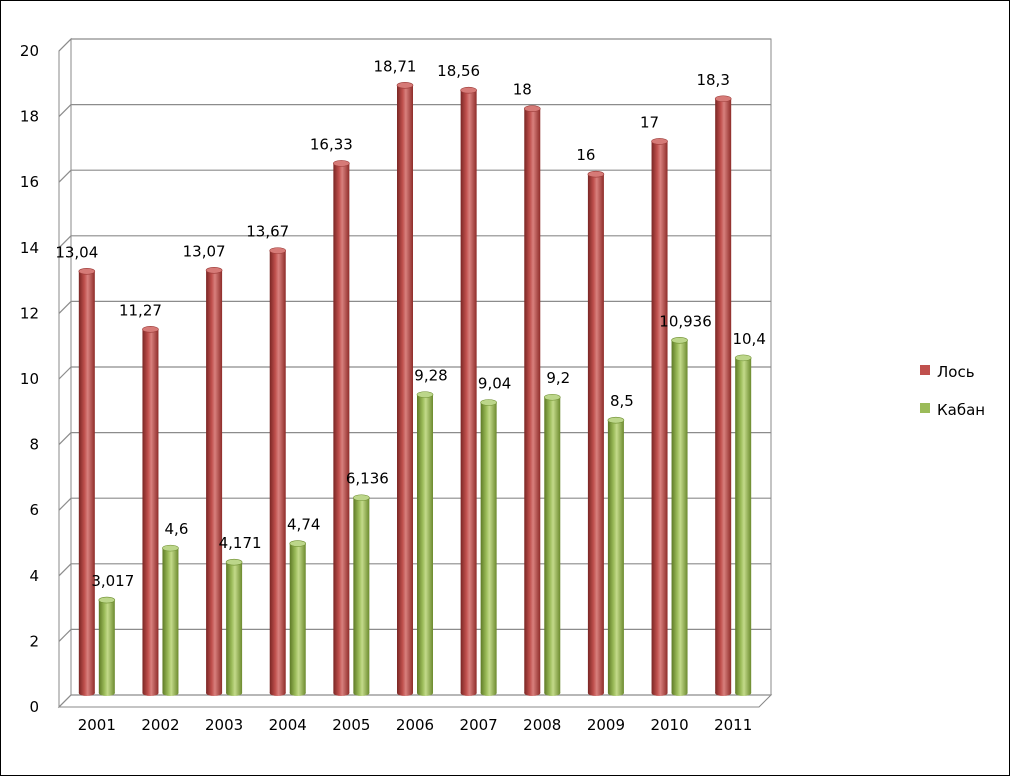 This screenshot has width=1012, height=778. Describe the element at coordinates (267, 232) in the screenshot. I see `data-label-Лось-2004: 13,67` at that location.